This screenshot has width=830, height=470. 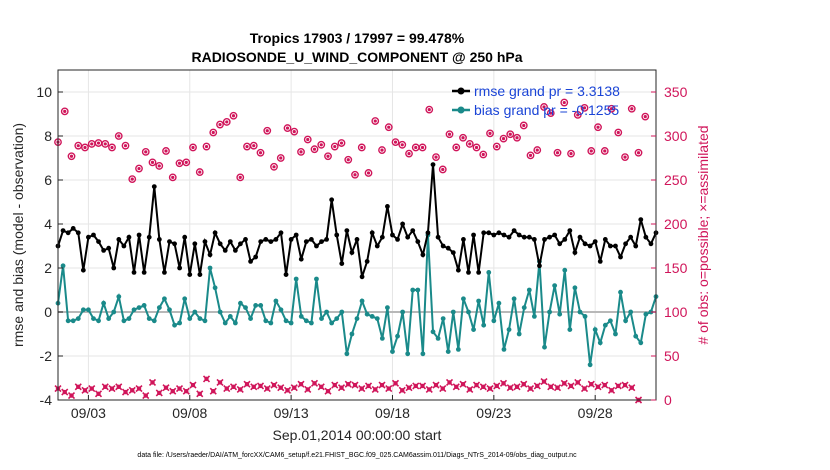 I want to click on y-tick-label: 2, so click(x=48, y=268).